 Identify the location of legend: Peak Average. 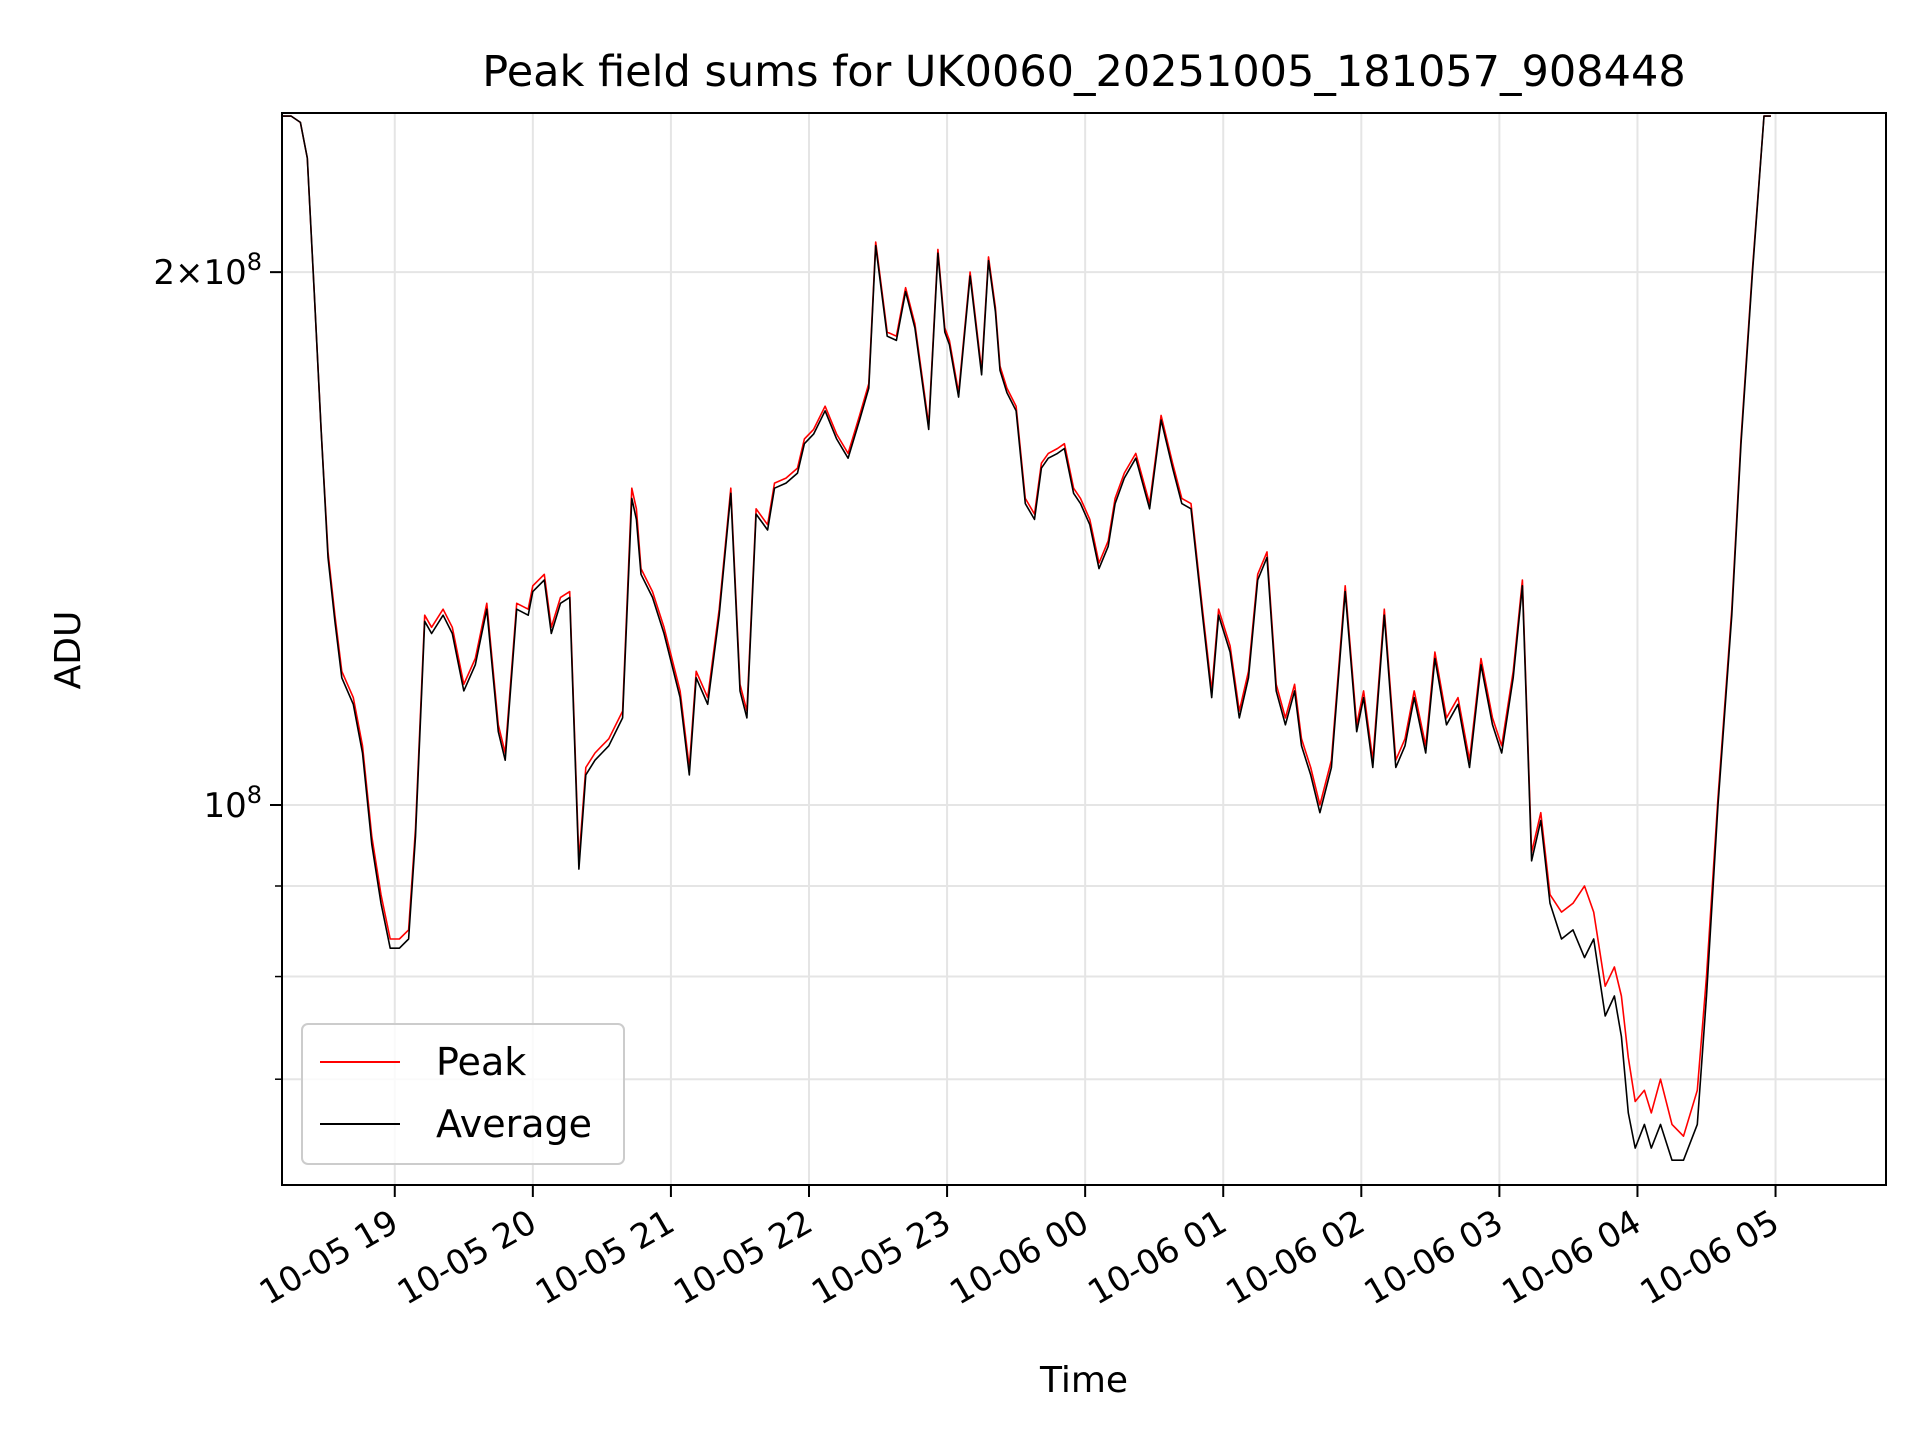
(463, 1094).